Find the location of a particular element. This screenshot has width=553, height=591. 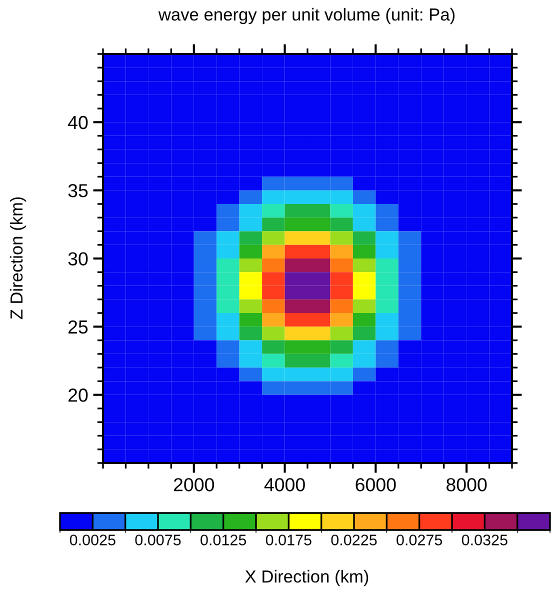

color-bar-label: 0.0125 is located at coordinates (223, 540).